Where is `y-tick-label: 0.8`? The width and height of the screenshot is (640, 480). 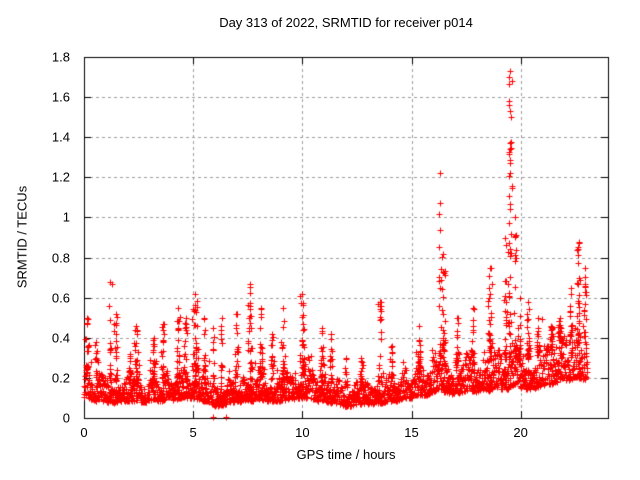
y-tick-label: 0.8 is located at coordinates (60, 258).